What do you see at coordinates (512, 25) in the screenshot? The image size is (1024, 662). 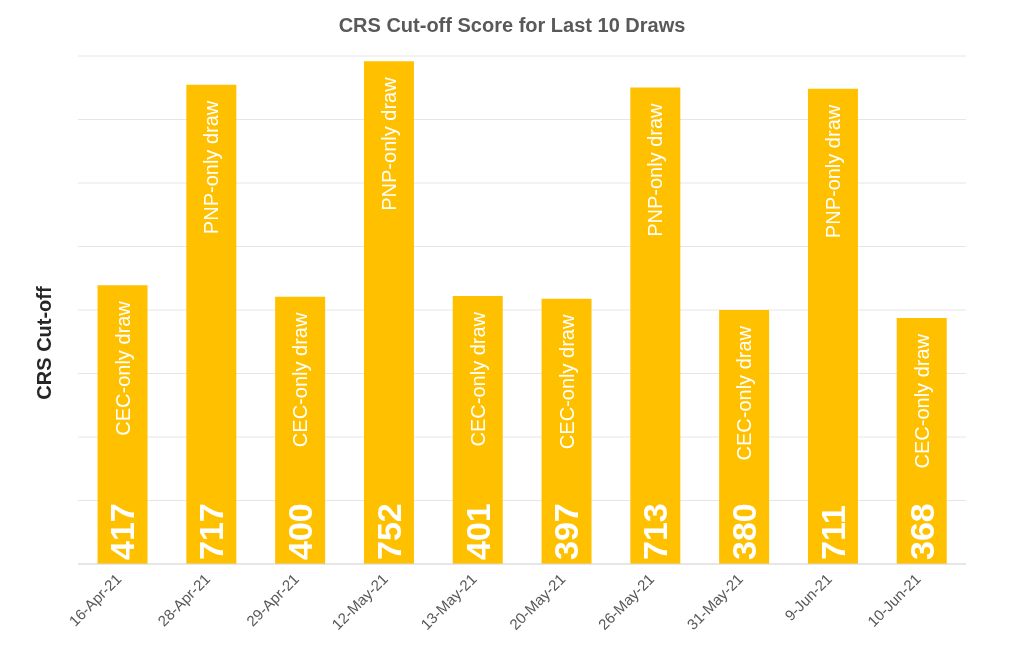 I see `chart-title: CRS Cut-off Score for Last 10 Draws` at bounding box center [512, 25].